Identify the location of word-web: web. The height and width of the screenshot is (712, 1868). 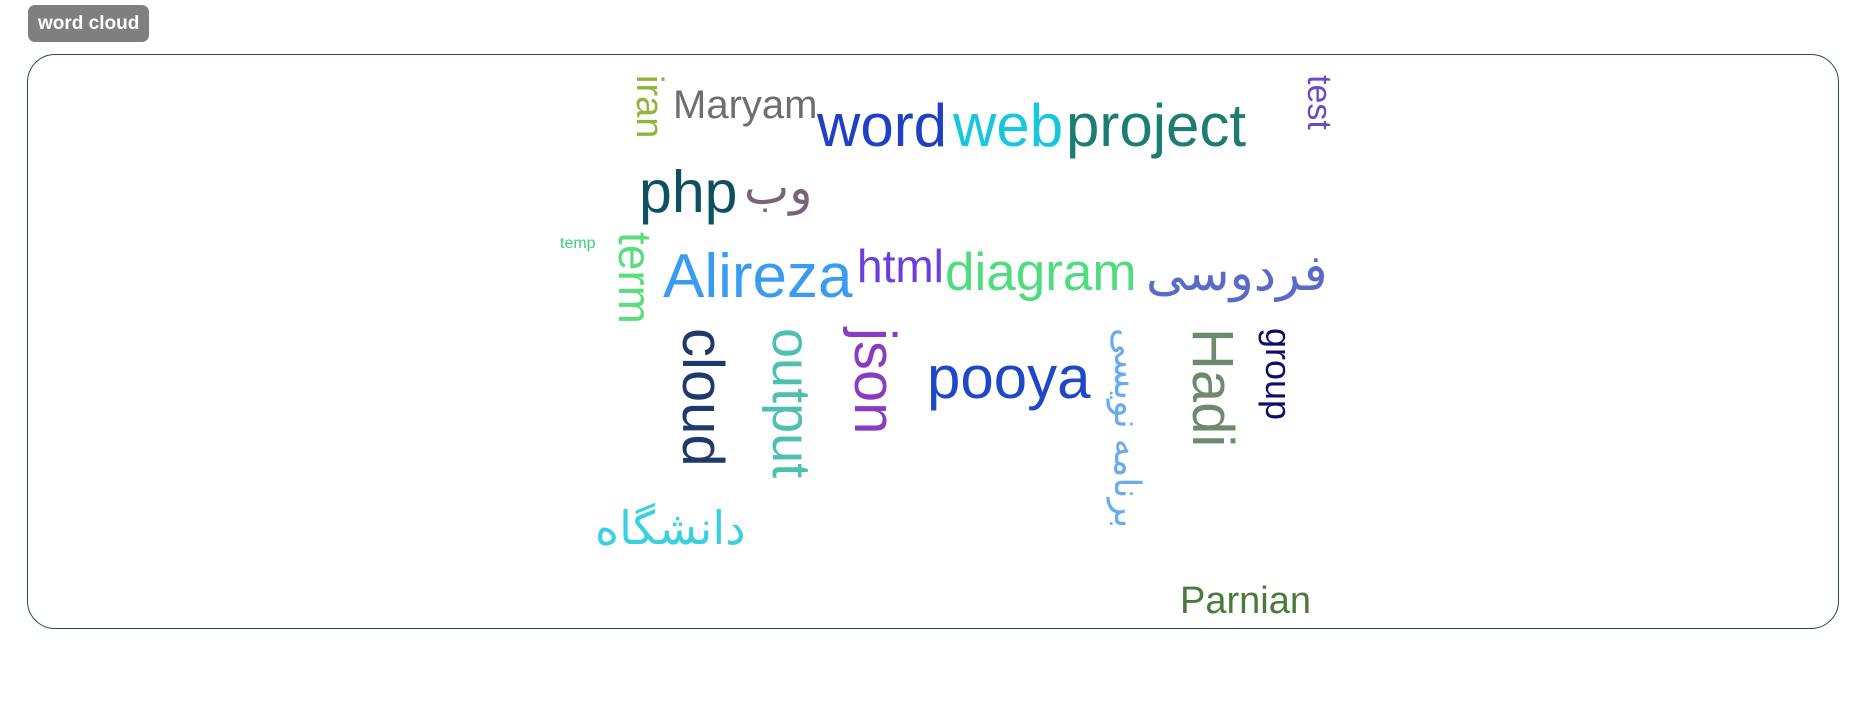
(1008, 125).